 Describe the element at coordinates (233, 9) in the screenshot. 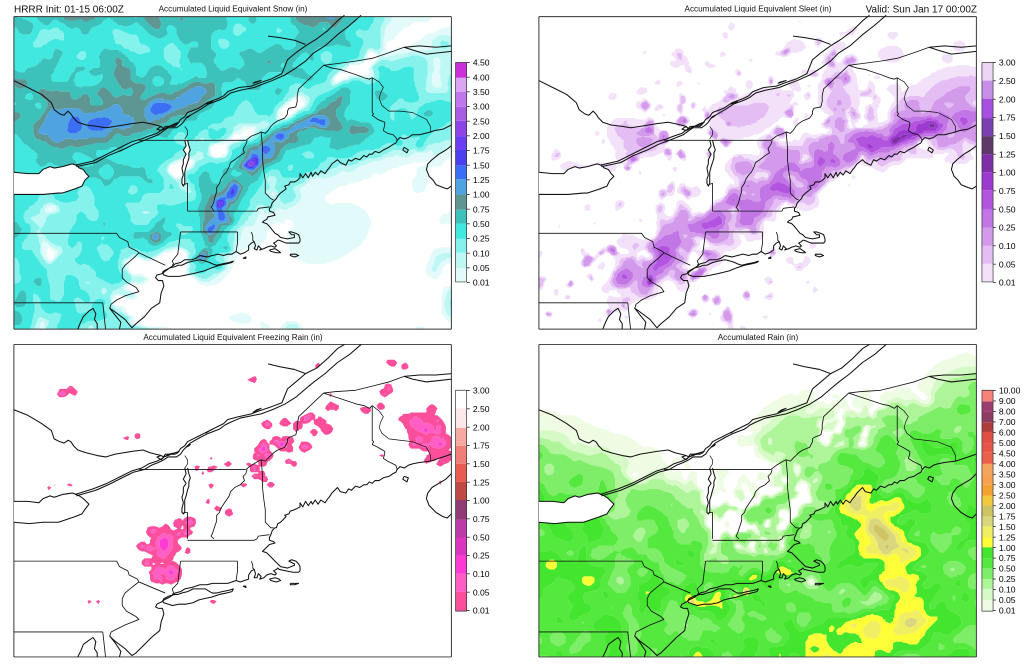

I see `svg-text:Accumulated Liquid Equivalent: Accumulated Liquid Equivalent Snow (in)` at that location.